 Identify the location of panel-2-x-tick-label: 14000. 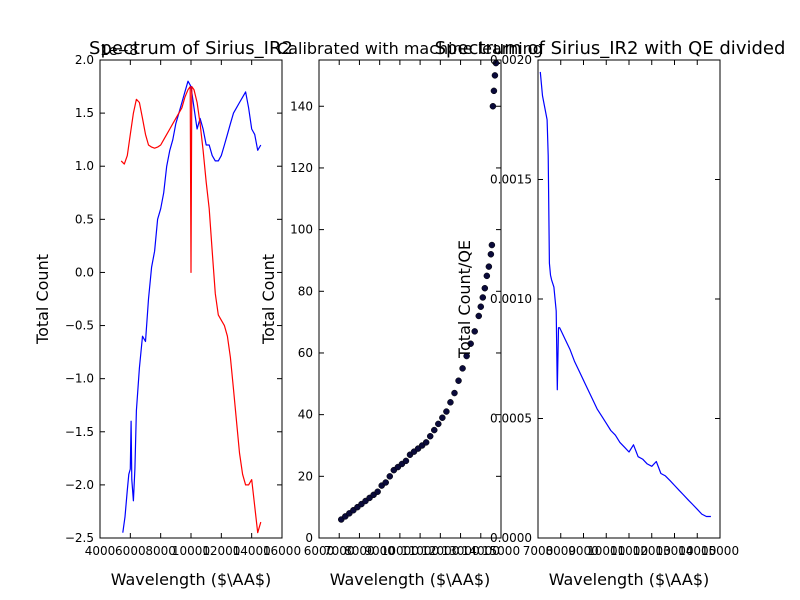
(481, 551).